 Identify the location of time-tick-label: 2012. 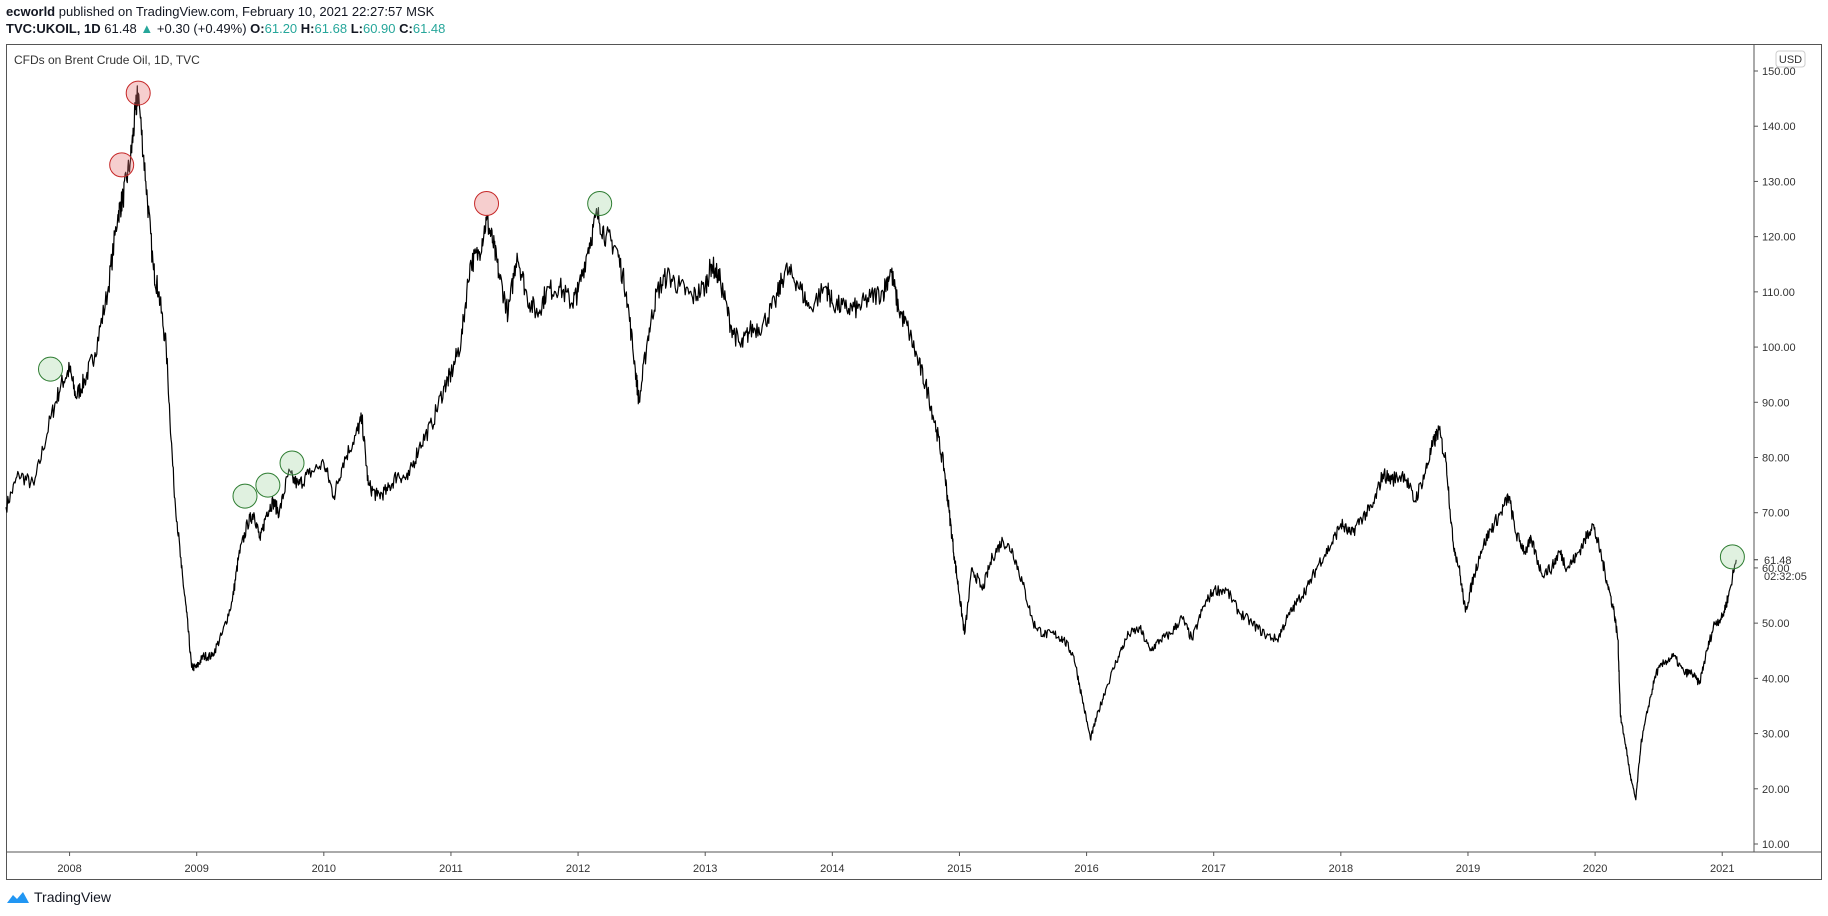
(578, 869).